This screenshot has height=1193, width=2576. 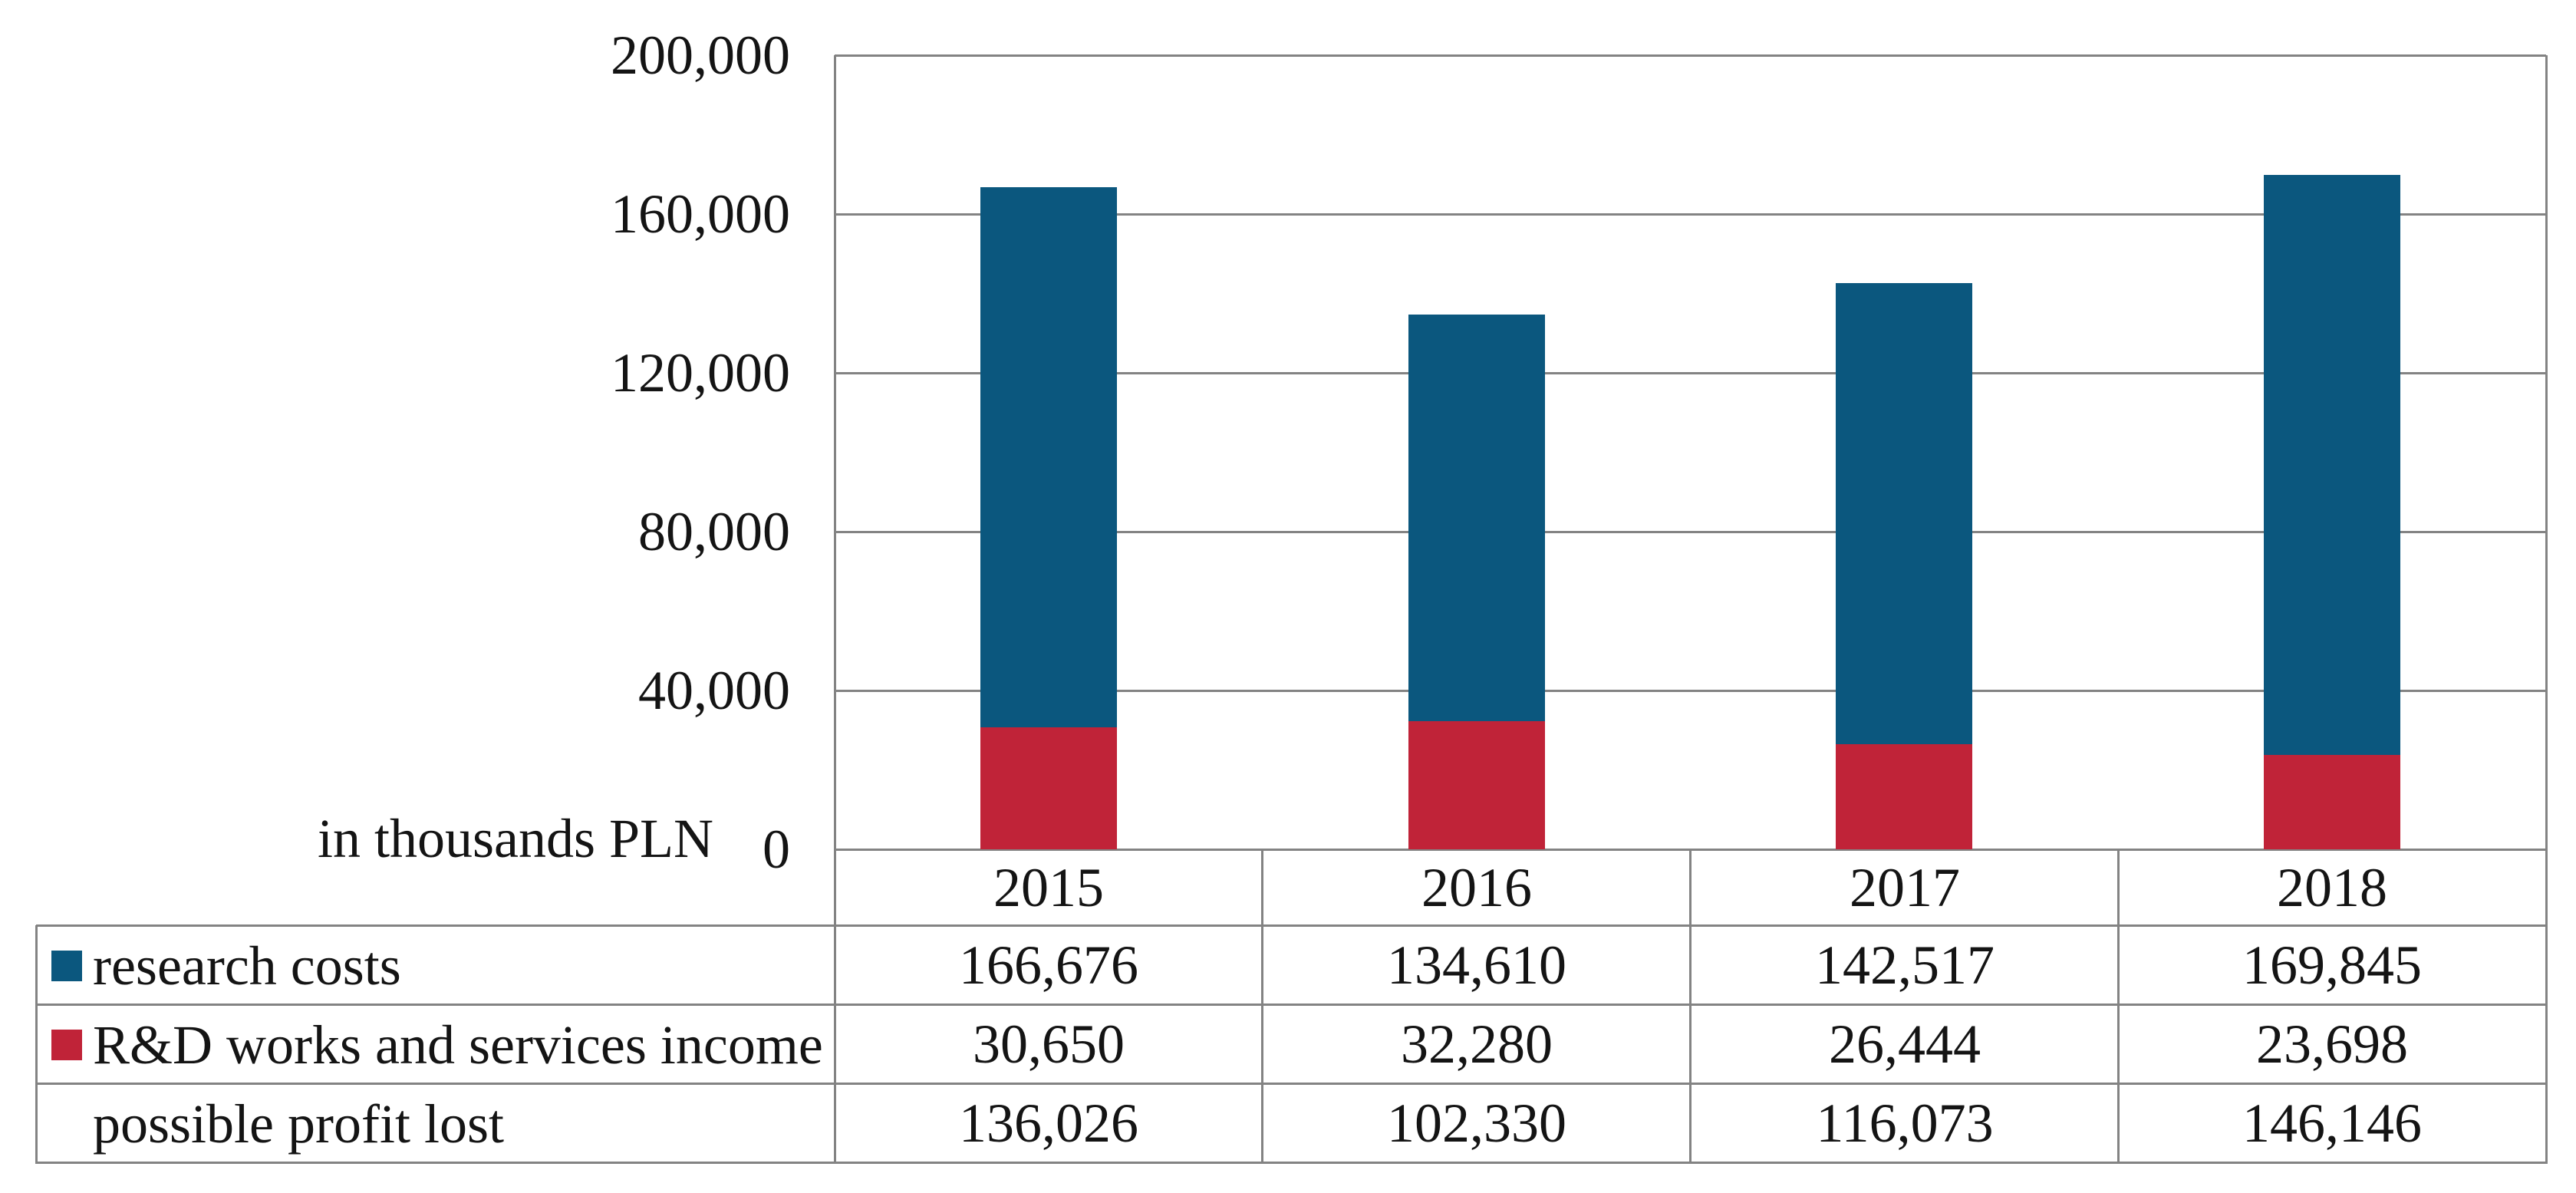 What do you see at coordinates (714, 531) in the screenshot?
I see `y-axis-tick-label: 80,000` at bounding box center [714, 531].